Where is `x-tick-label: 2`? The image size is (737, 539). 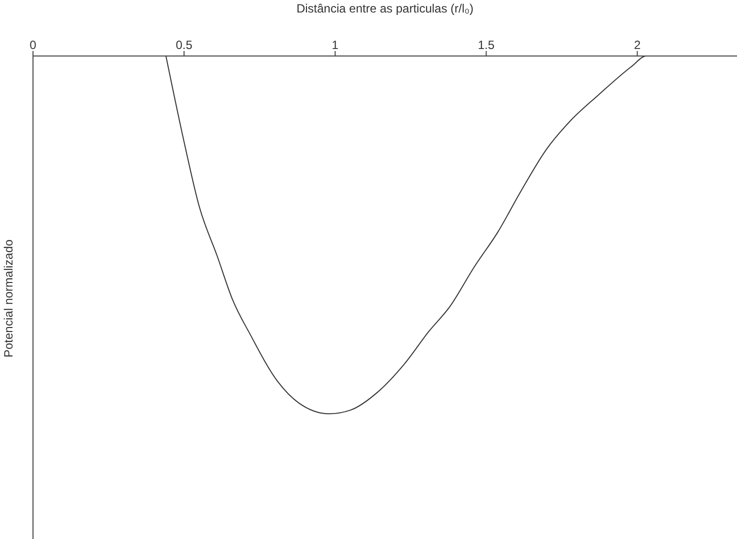 x-tick-label: 2 is located at coordinates (637, 45).